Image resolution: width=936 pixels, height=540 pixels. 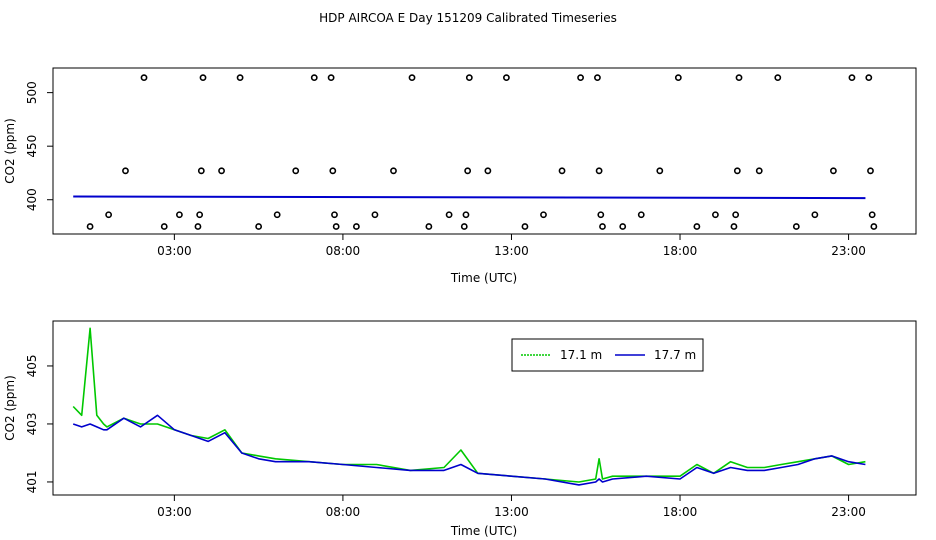 What do you see at coordinates (39, 146) in the screenshot?
I see `top-y-axis: 400 450 500` at bounding box center [39, 146].